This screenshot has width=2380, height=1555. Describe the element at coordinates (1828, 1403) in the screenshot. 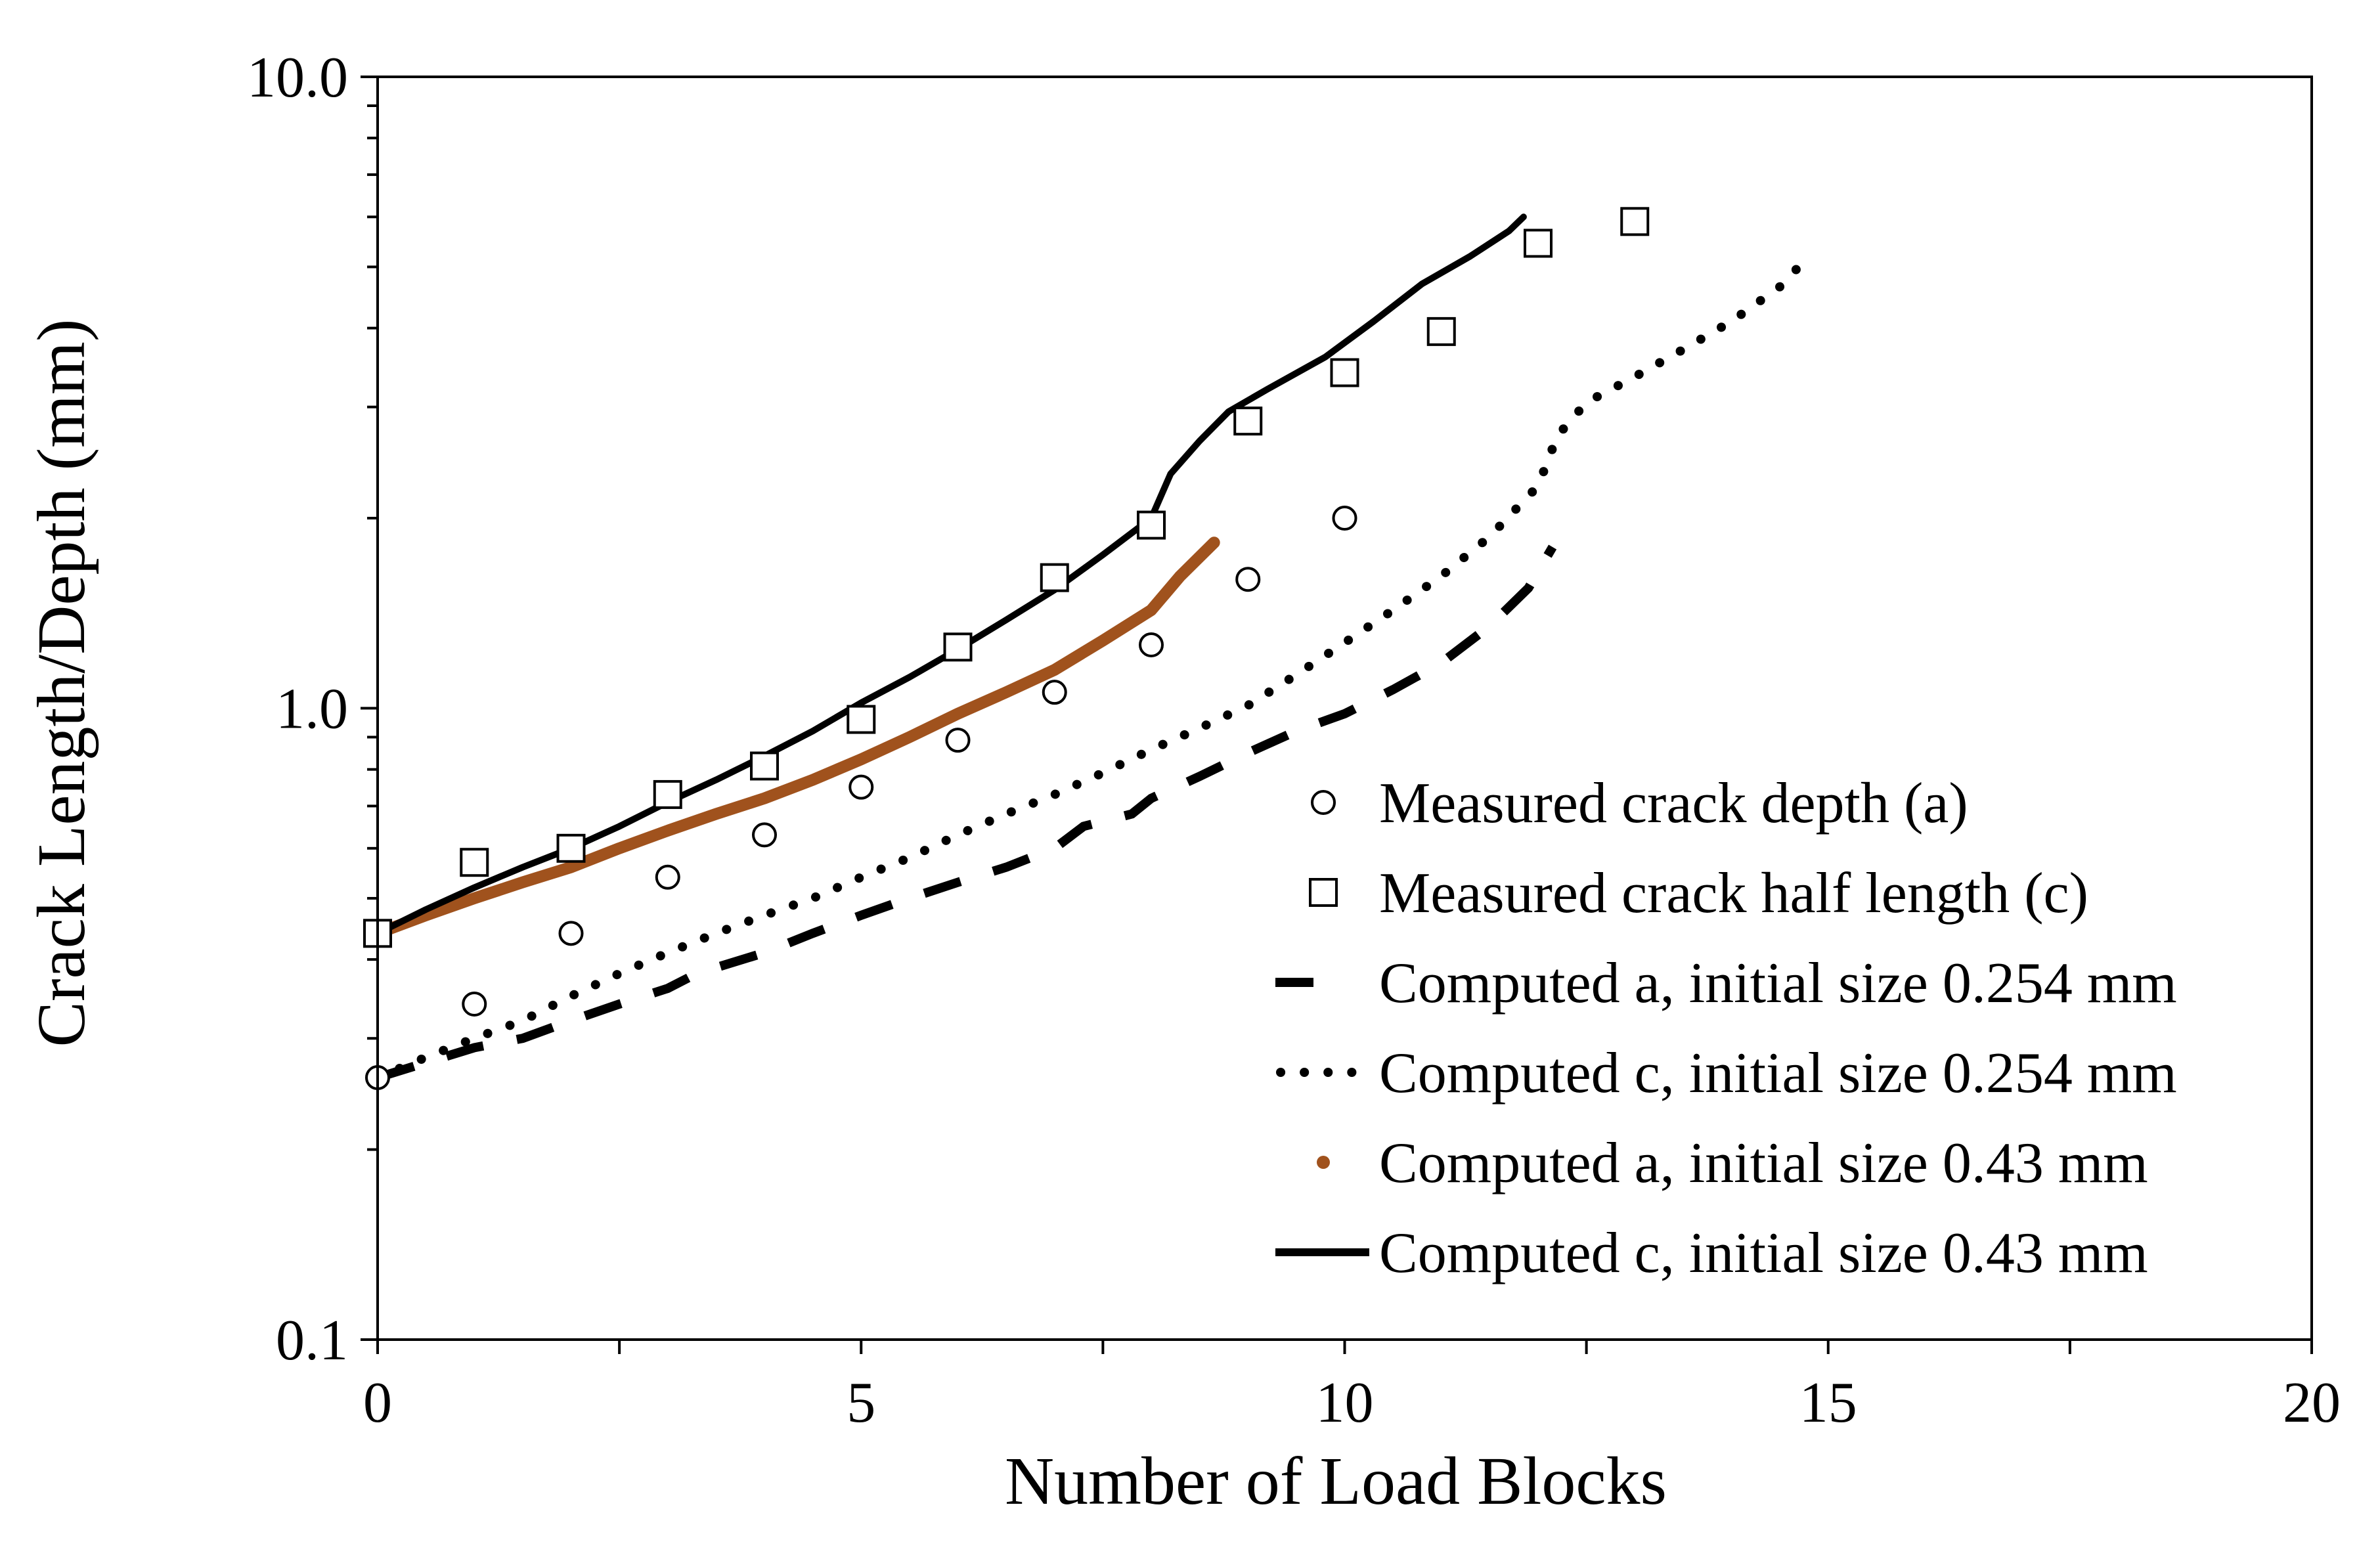

I see `x-tick-label: 15` at that location.